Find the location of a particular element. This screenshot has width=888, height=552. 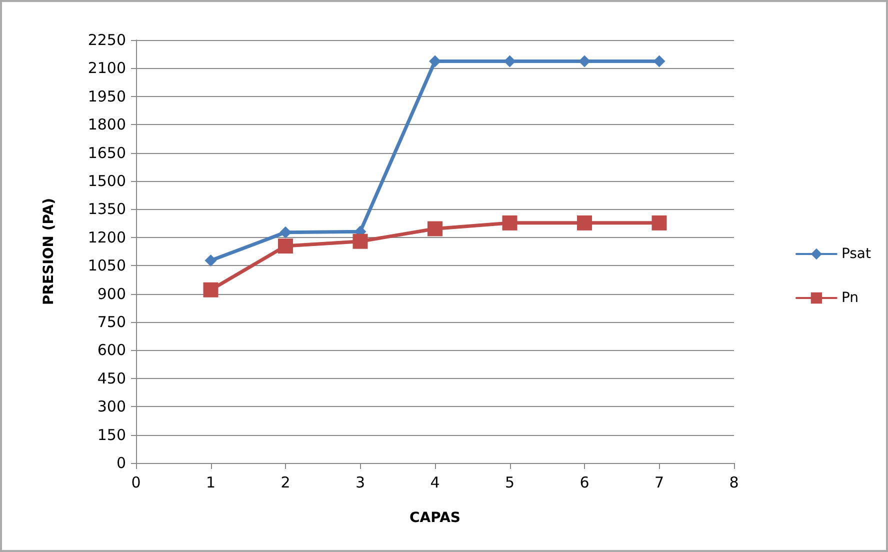

x-tick-label: 6 is located at coordinates (585, 483).